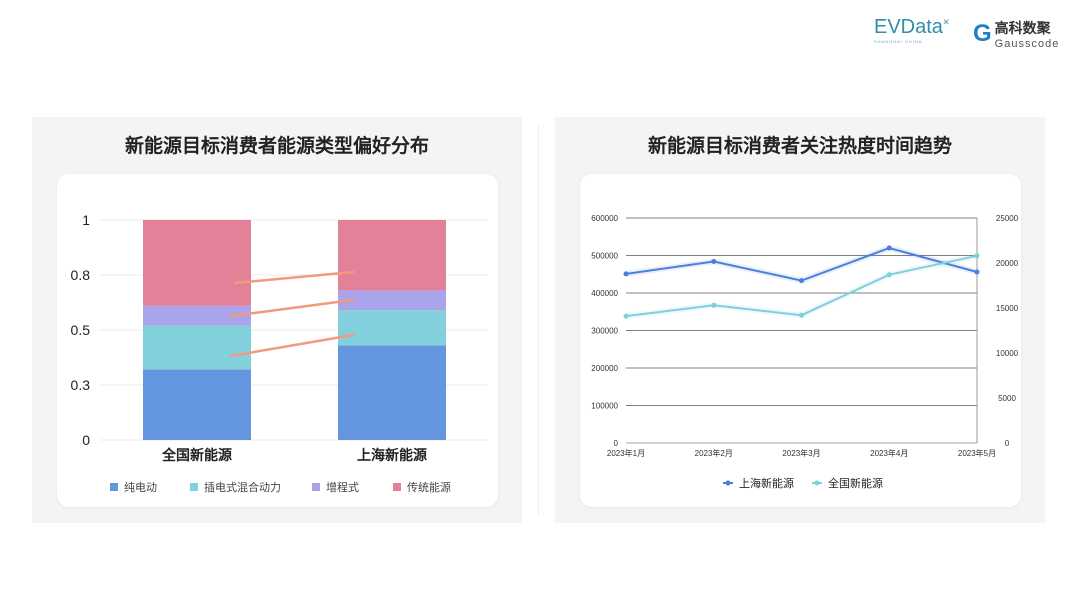 The width and height of the screenshot is (1080, 608). I want to click on legend-label: 传统能源, so click(429, 487).